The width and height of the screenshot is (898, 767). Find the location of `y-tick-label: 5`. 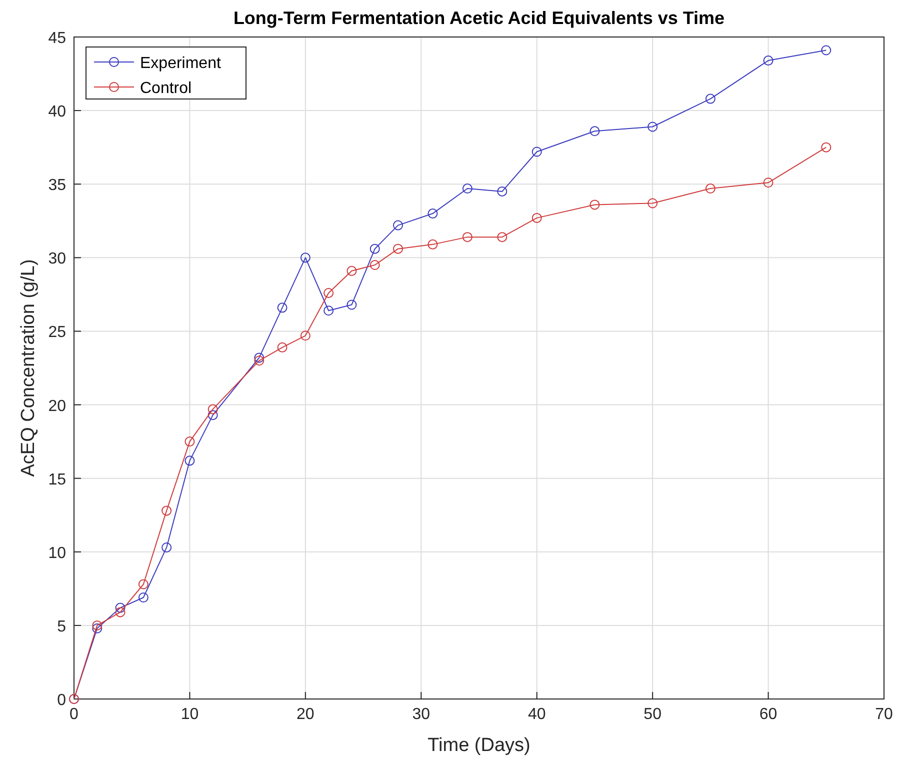

y-tick-label: 5 is located at coordinates (61, 627).